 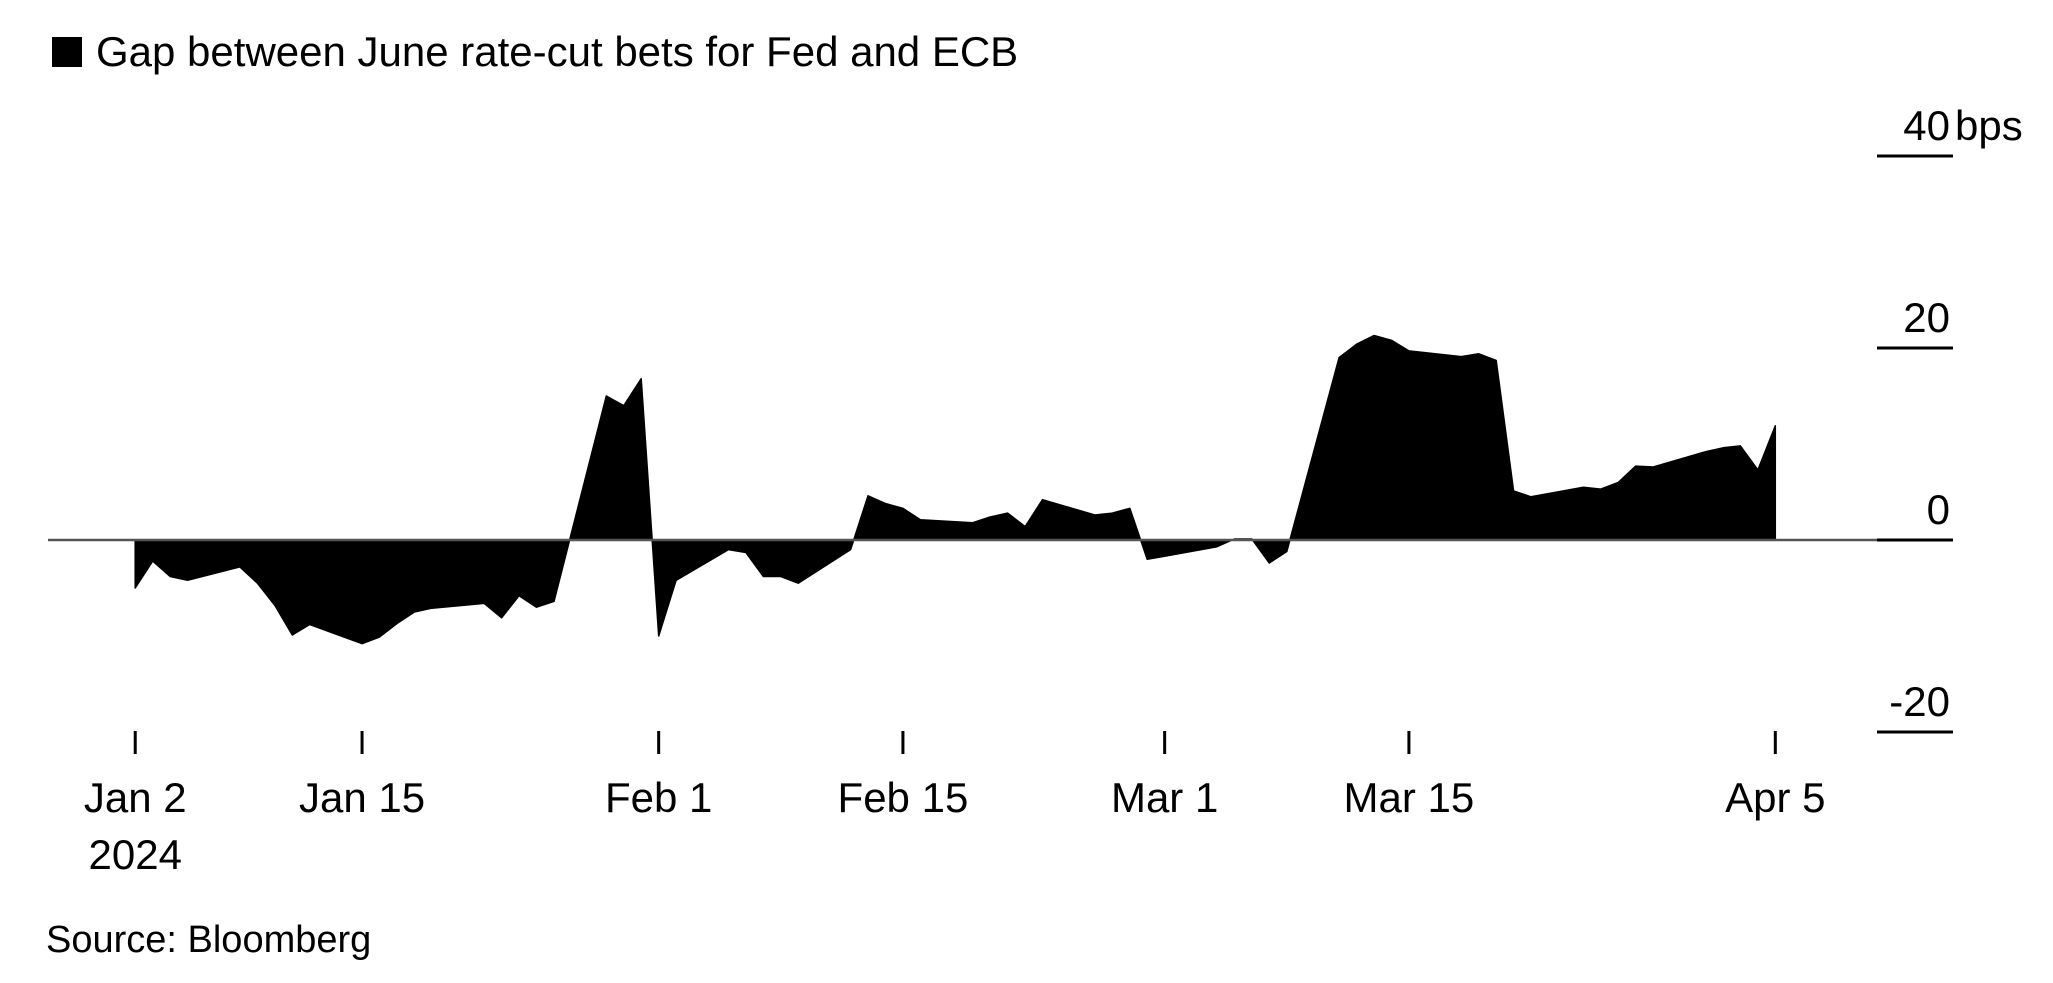 I want to click on x-tick-label: Mar 1, so click(x=1164, y=797).